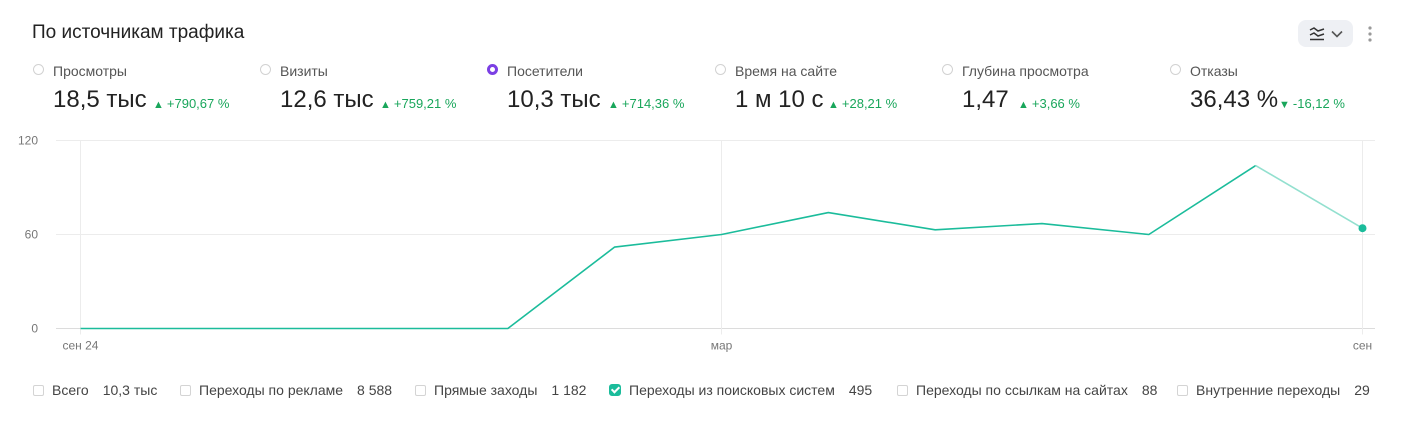 This screenshot has height=422, width=1408. What do you see at coordinates (34, 329) in the screenshot?
I see `y-tick-label: 0` at bounding box center [34, 329].